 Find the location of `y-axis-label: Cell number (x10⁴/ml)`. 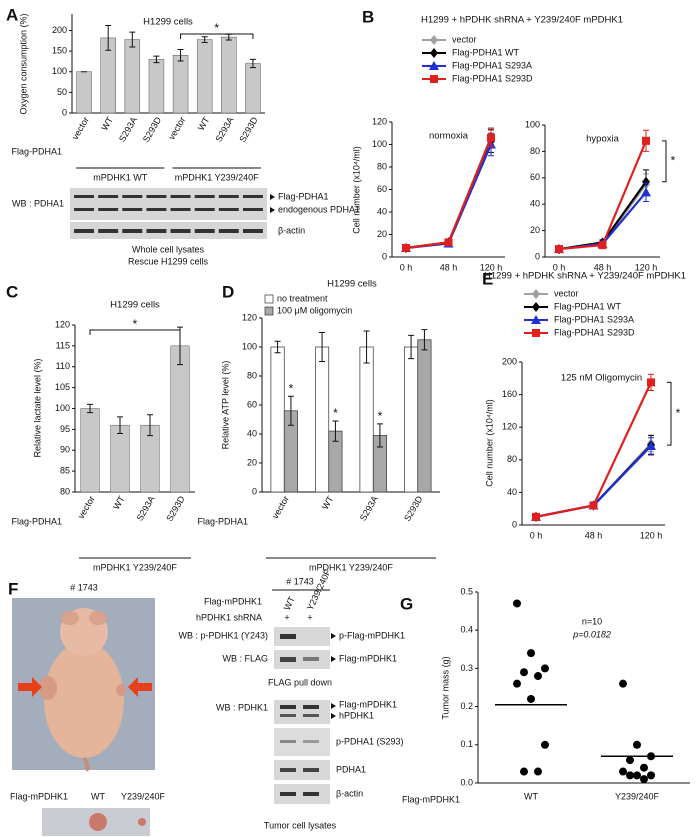

y-axis-label: Cell number (x10⁴/ml) is located at coordinates (489, 442).